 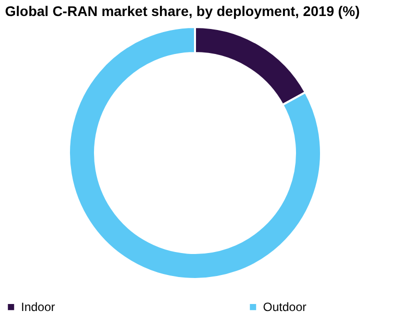 I want to click on legend-label: Indoor, so click(x=38, y=307).